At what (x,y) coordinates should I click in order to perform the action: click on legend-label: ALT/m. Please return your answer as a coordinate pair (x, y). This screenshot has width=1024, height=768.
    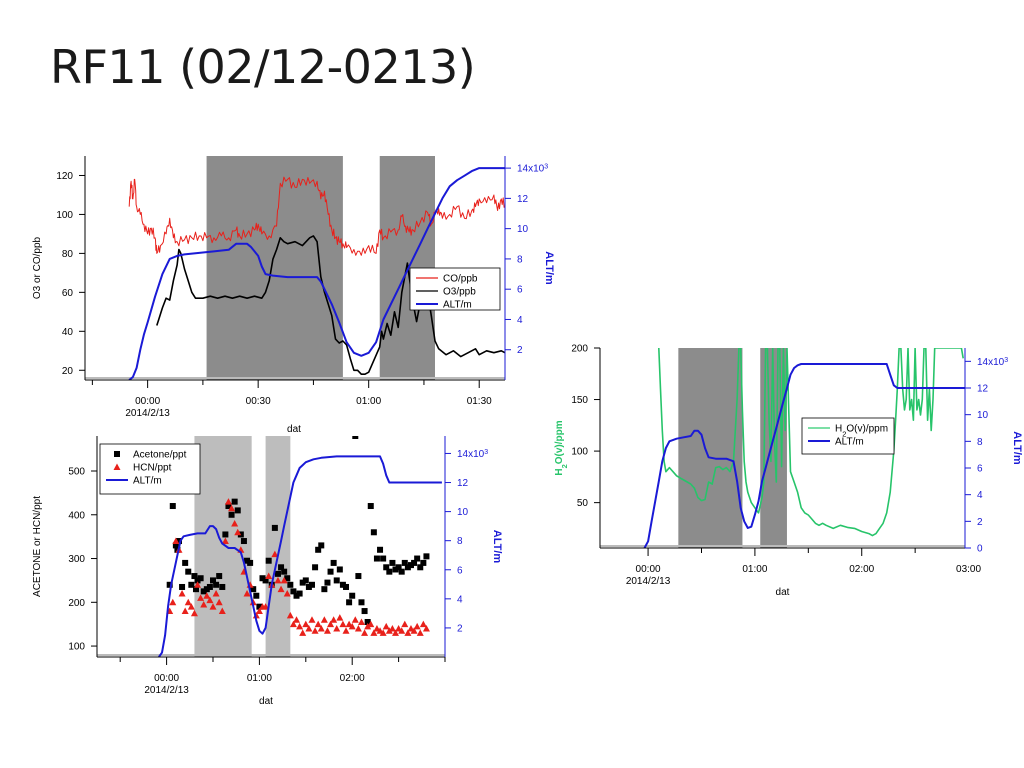
    Looking at the image, I should click on (457, 305).